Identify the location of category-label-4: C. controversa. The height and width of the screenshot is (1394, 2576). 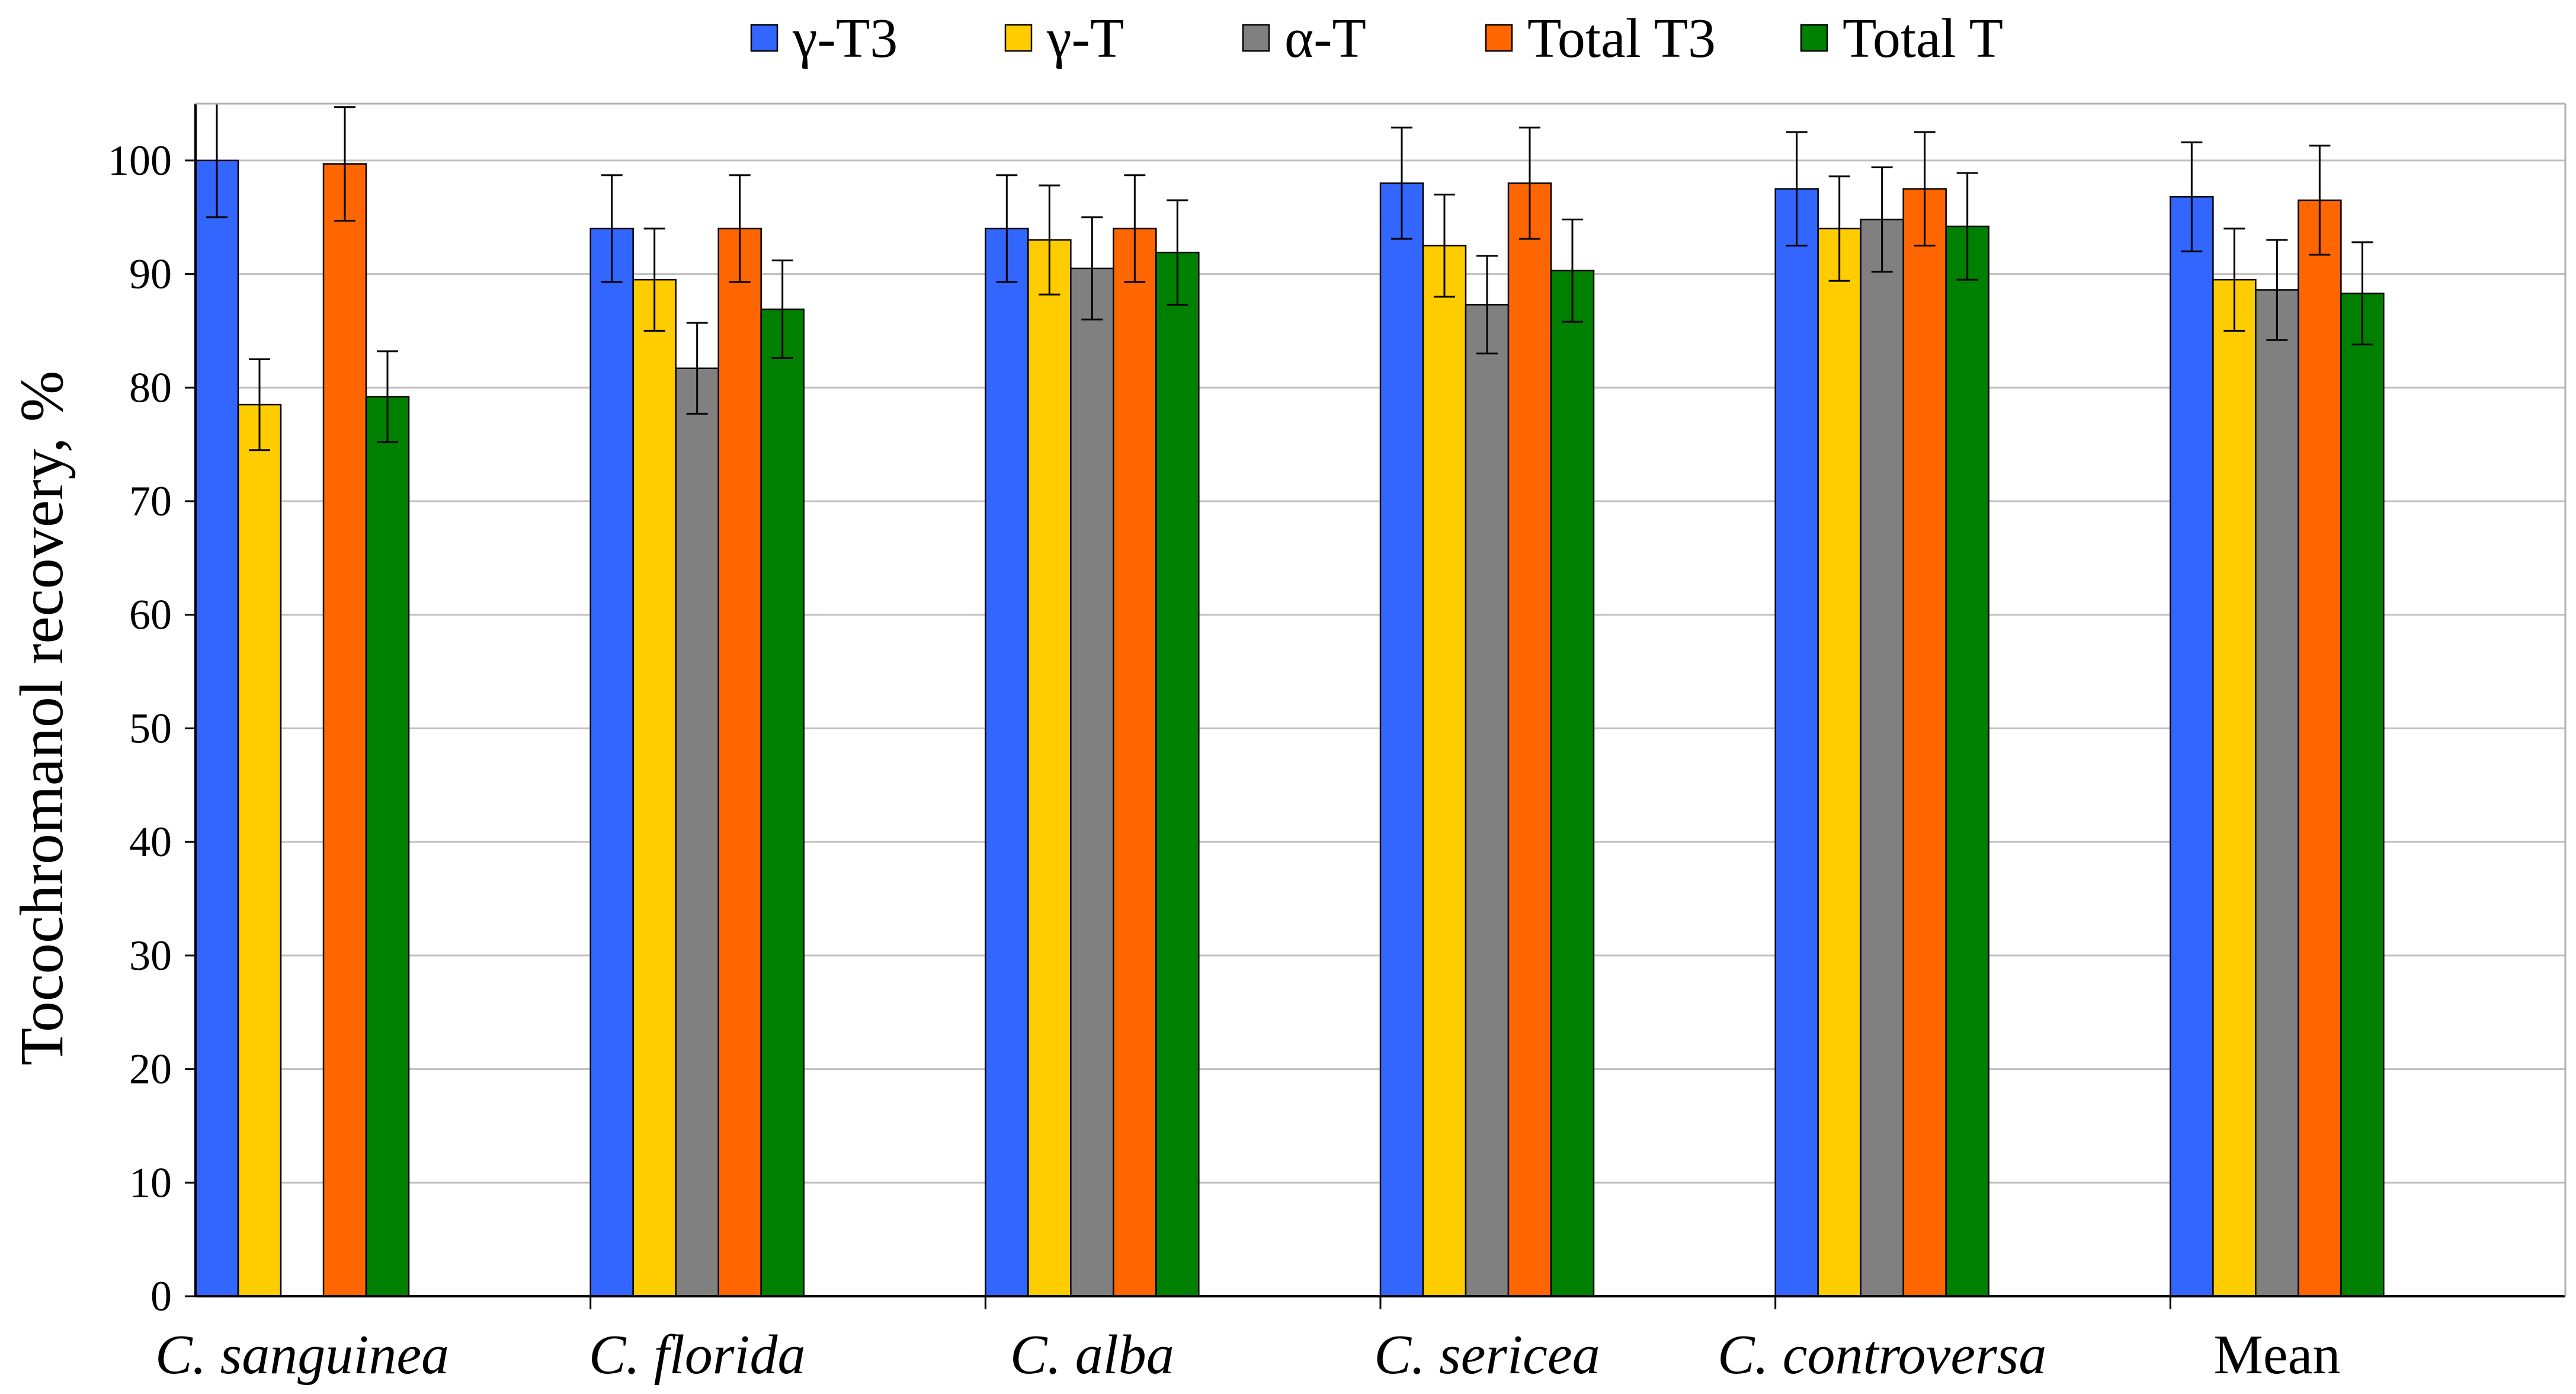
(1882, 1355).